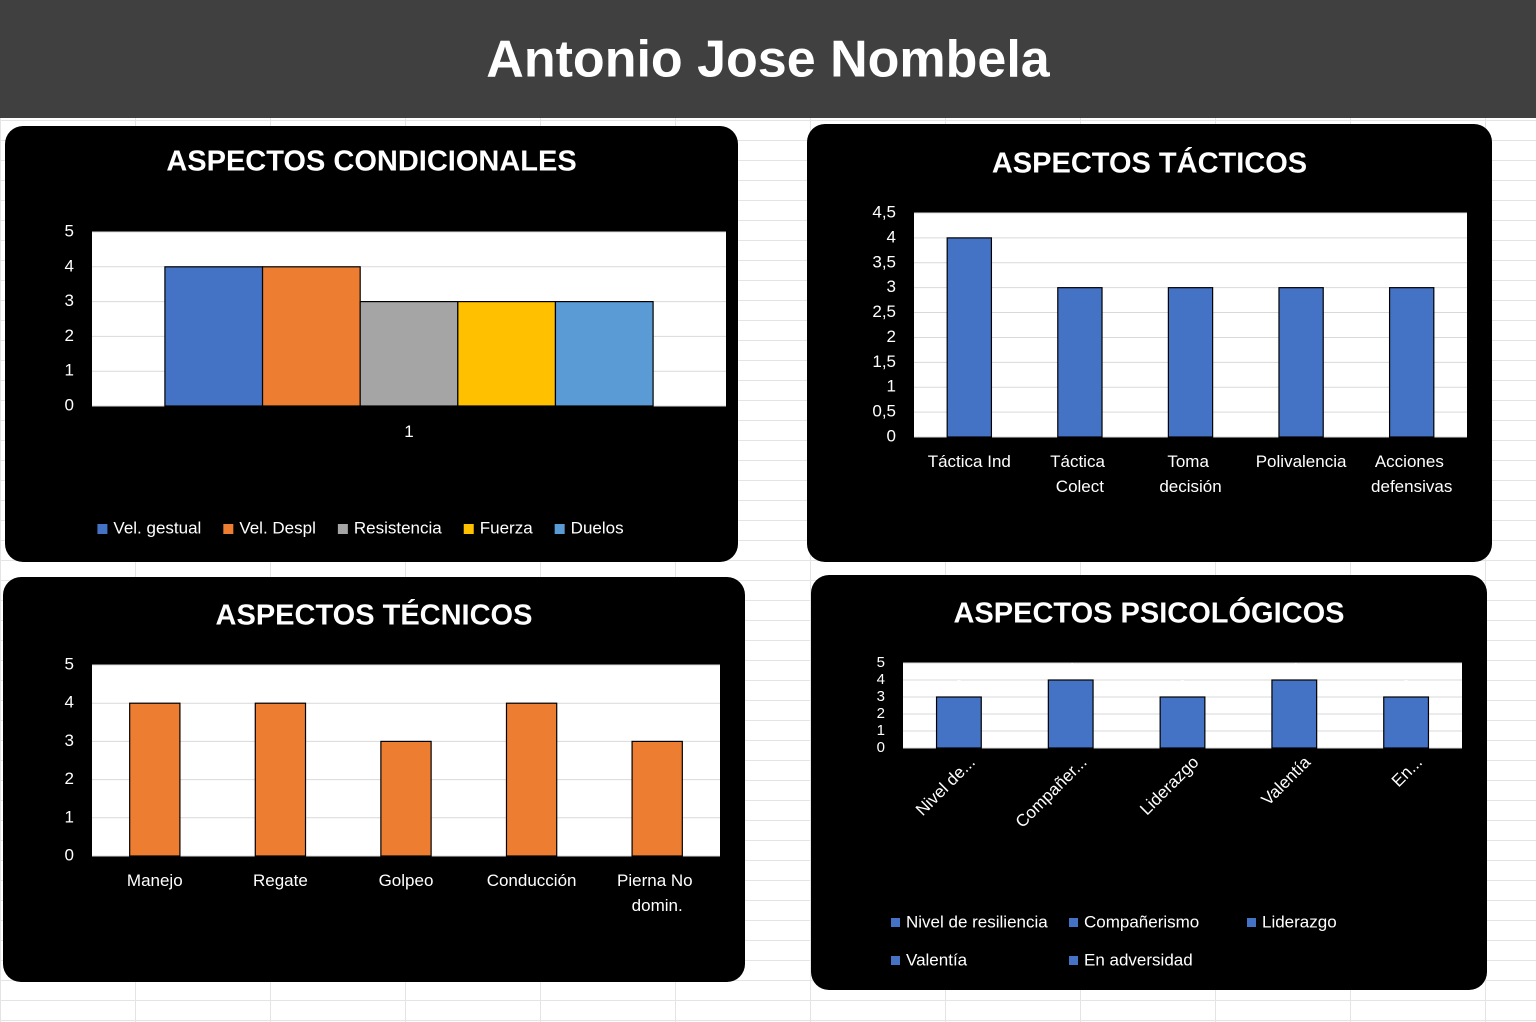 This screenshot has height=1022, width=1536. I want to click on header-bar, so click(768, 59).